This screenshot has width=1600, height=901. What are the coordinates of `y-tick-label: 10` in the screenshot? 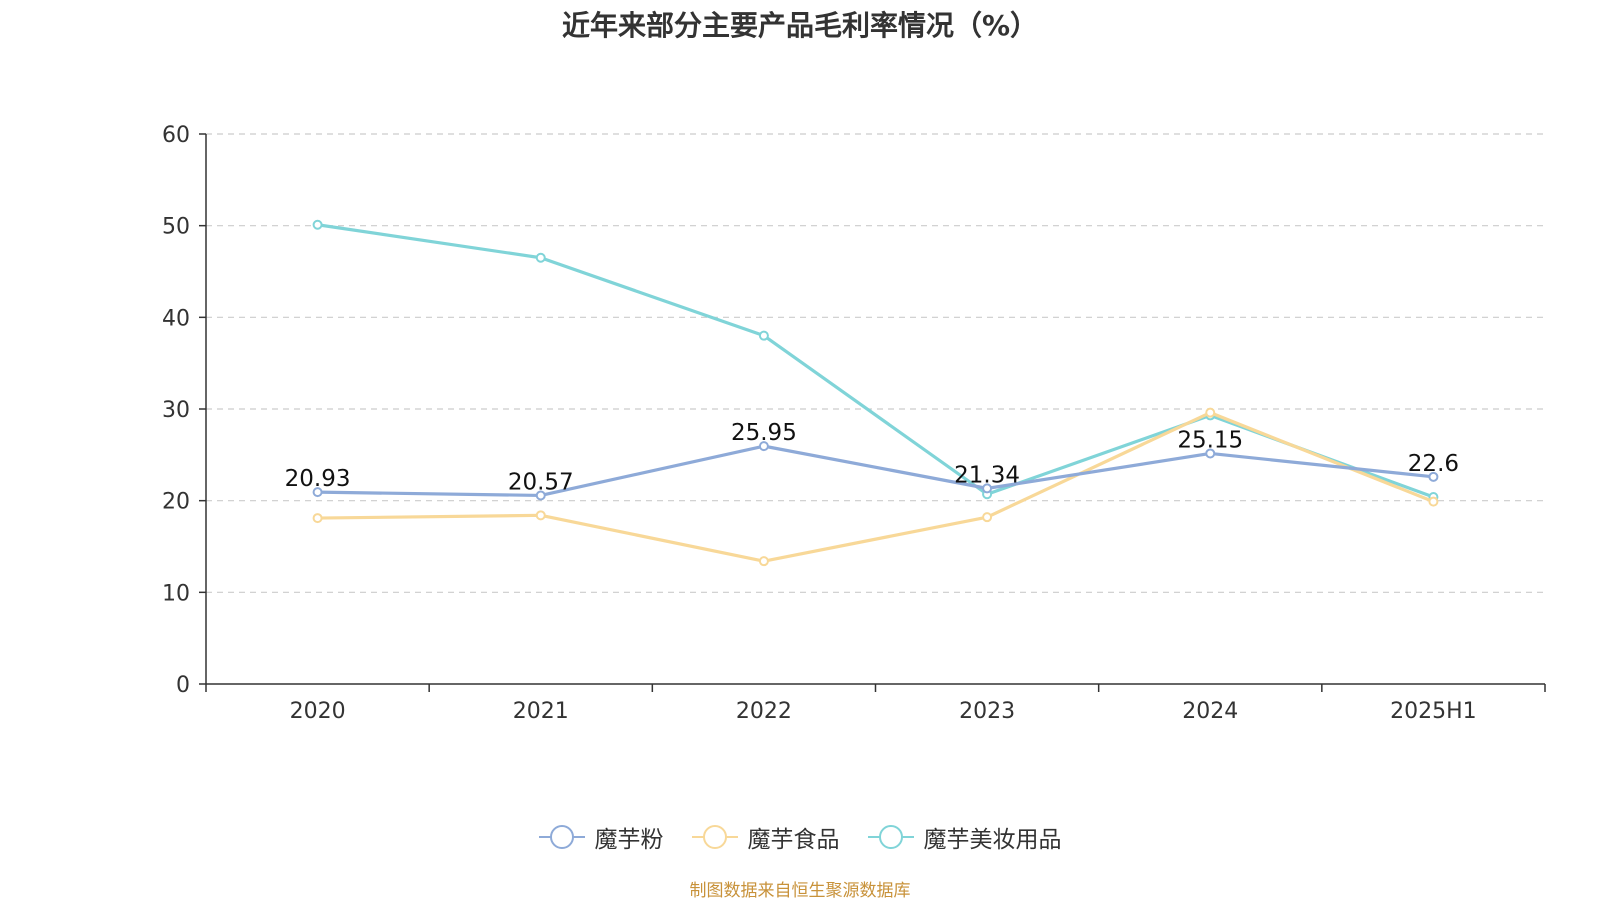 It's located at (176, 593).